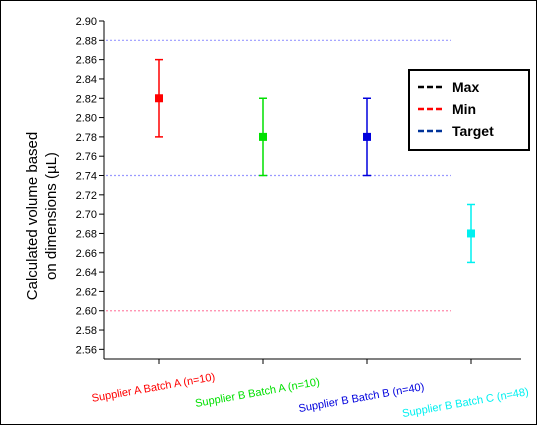  I want to click on y-tick-label-13: 2.82, so click(86, 99).